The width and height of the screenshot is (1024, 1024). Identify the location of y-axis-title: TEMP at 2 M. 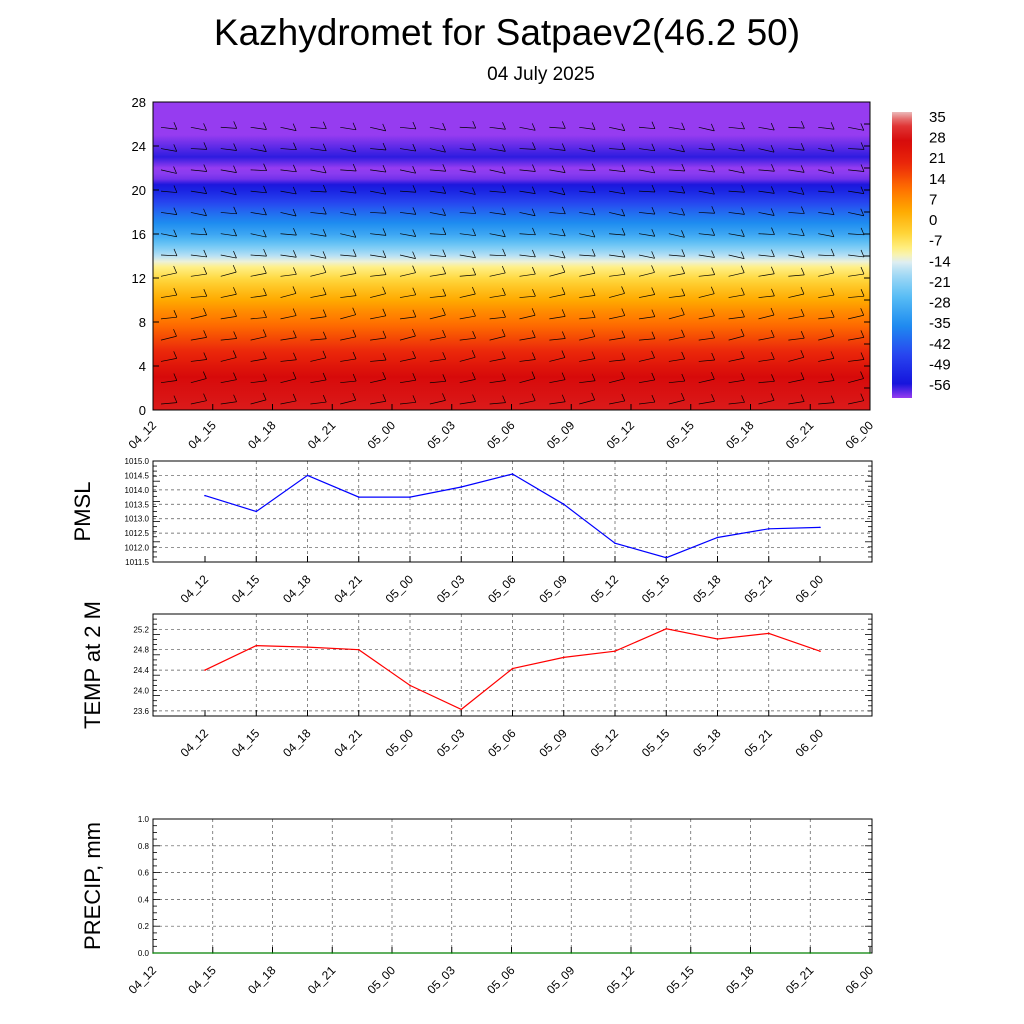
(92, 665).